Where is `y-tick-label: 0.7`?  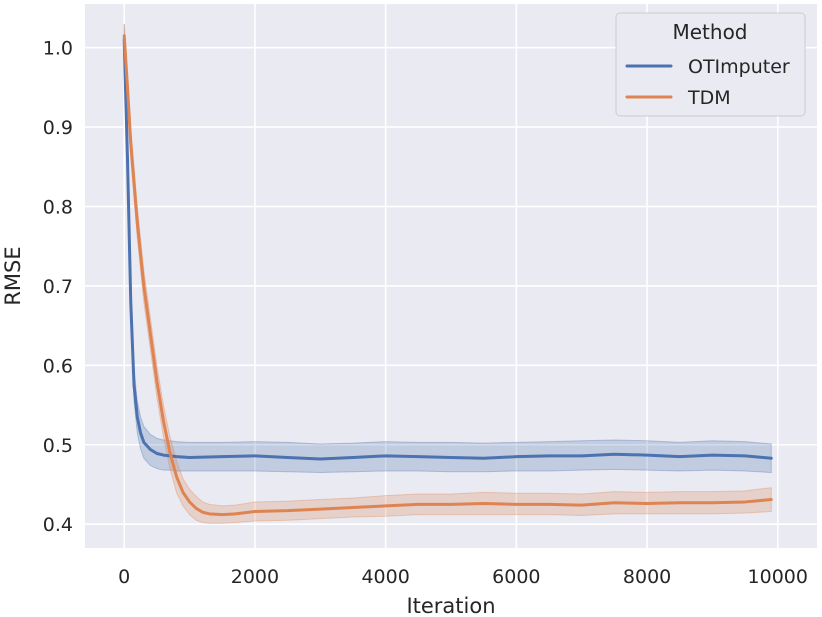 y-tick-label: 0.7 is located at coordinates (58, 287).